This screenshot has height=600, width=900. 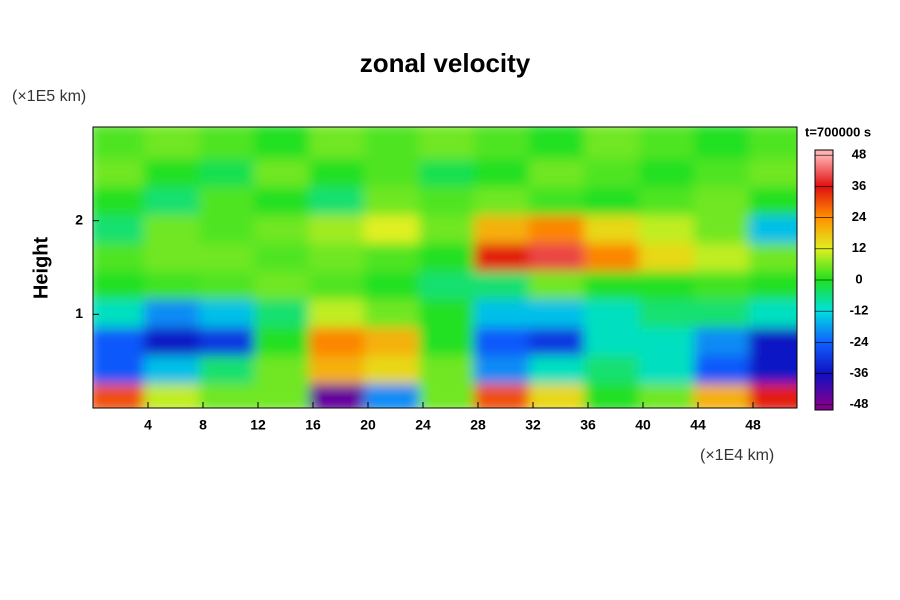 What do you see at coordinates (478, 425) in the screenshot?
I see `x-tick-label: 28` at bounding box center [478, 425].